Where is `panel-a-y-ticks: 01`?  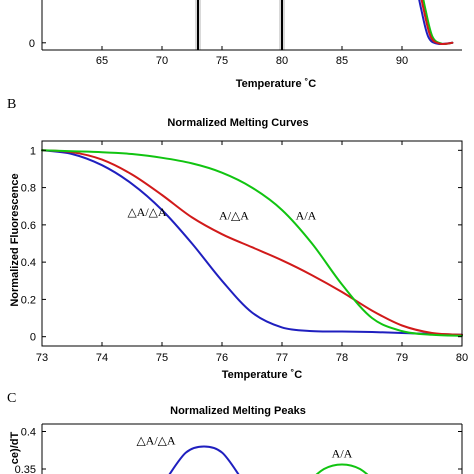
panel-a-y-ticks: 01 is located at coordinates (37, 25).